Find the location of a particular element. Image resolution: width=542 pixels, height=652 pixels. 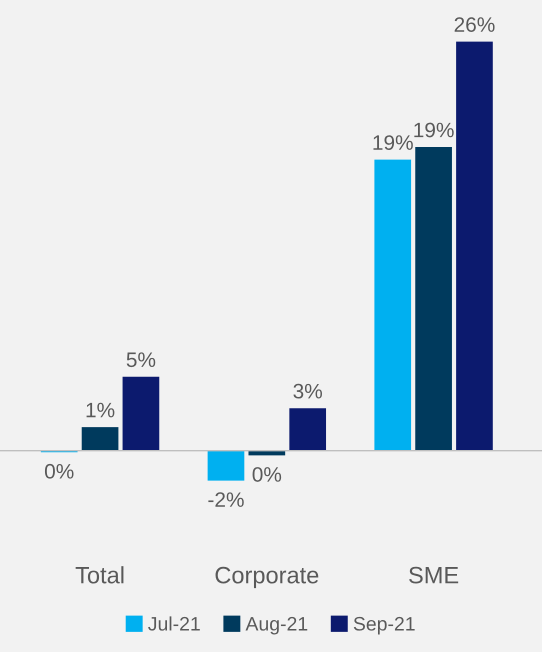

data-label: -2% is located at coordinates (226, 499).